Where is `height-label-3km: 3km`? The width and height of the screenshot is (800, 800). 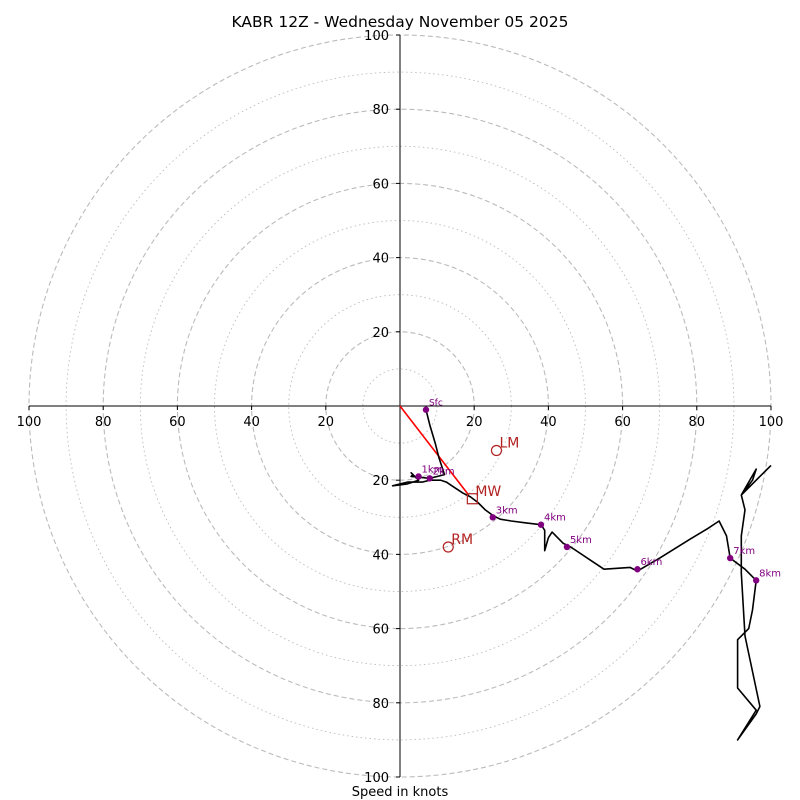
height-label-3km: 3km is located at coordinates (507, 510).